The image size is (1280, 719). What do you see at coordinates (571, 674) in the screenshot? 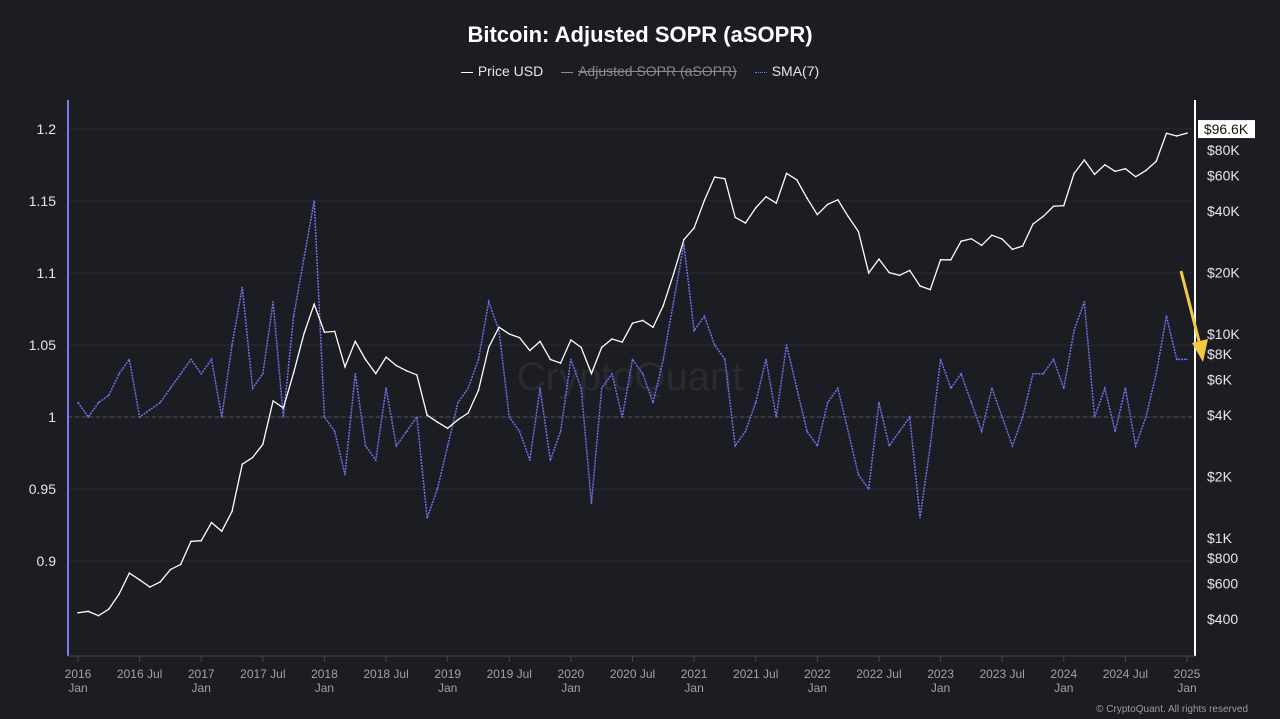
I see `x-tick-label: 2020` at bounding box center [571, 674].